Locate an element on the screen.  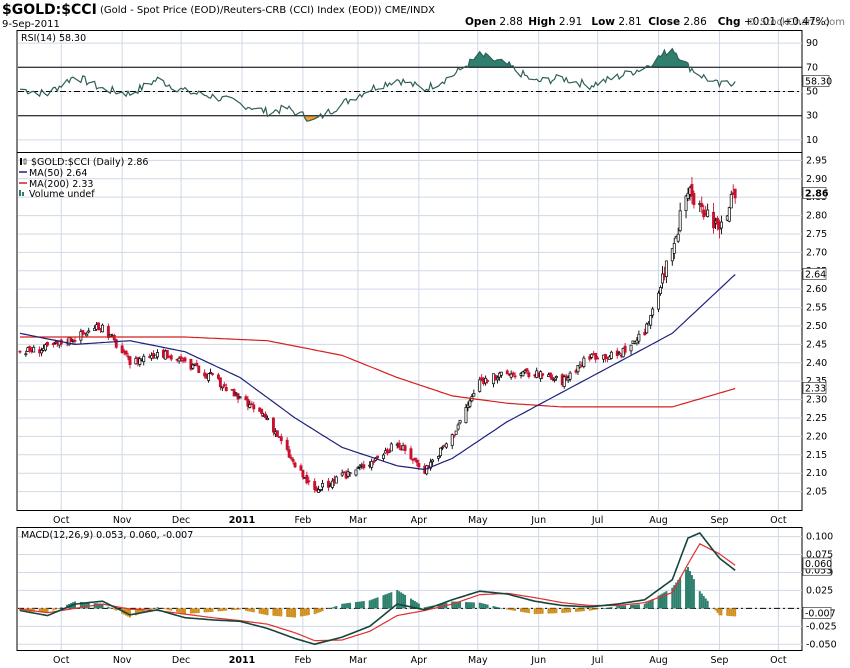
ma50-last-tag: 2.64 is located at coordinates (815, 274).